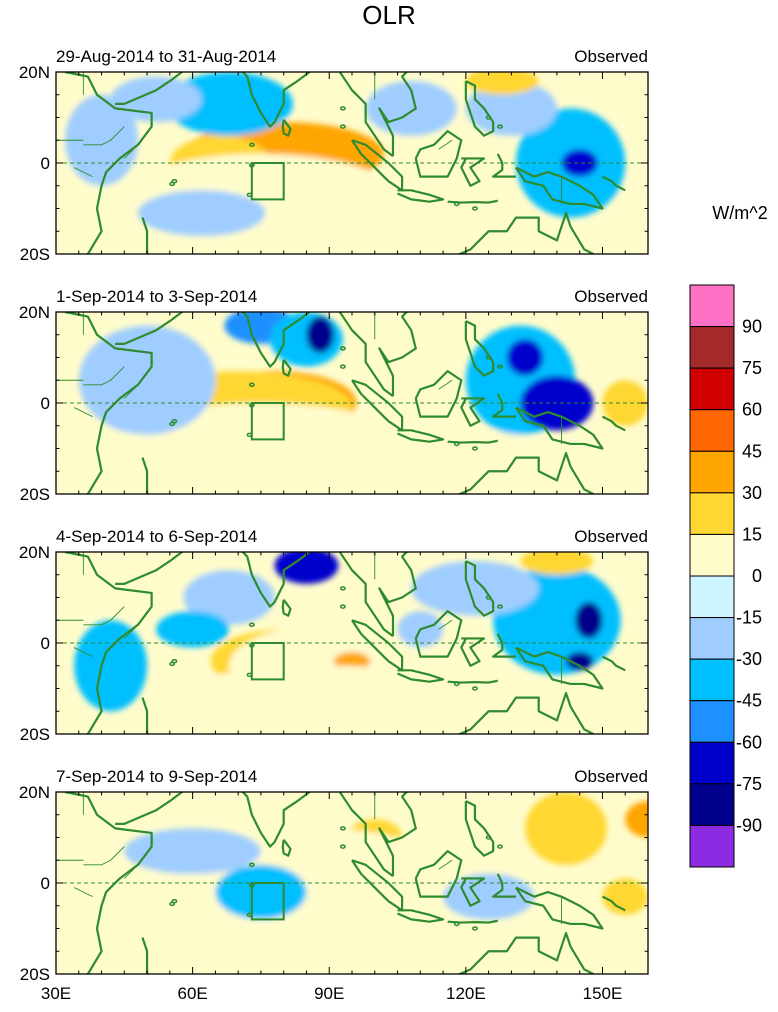 This screenshot has width=778, height=1012. Describe the element at coordinates (752, 368) in the screenshot. I see `colorbar-label: 75` at that location.